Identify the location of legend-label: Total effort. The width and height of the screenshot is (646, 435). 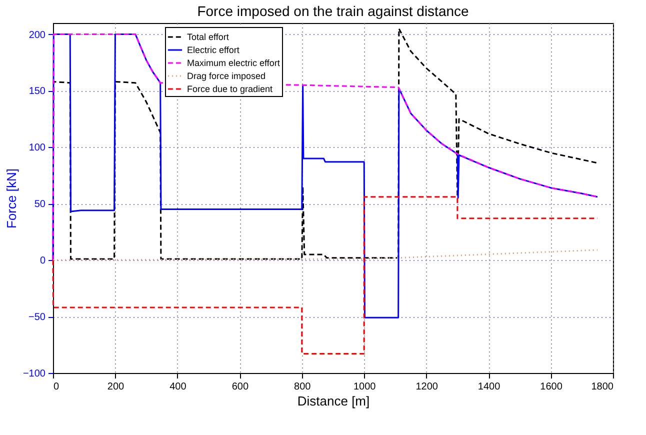
(208, 37).